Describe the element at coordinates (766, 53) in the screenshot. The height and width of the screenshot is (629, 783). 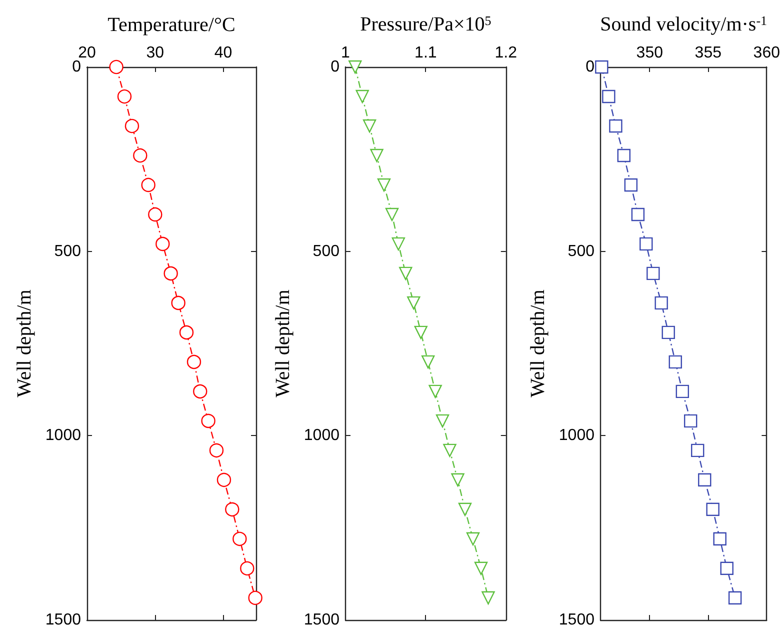
I see `x-tick-label: 360` at that location.